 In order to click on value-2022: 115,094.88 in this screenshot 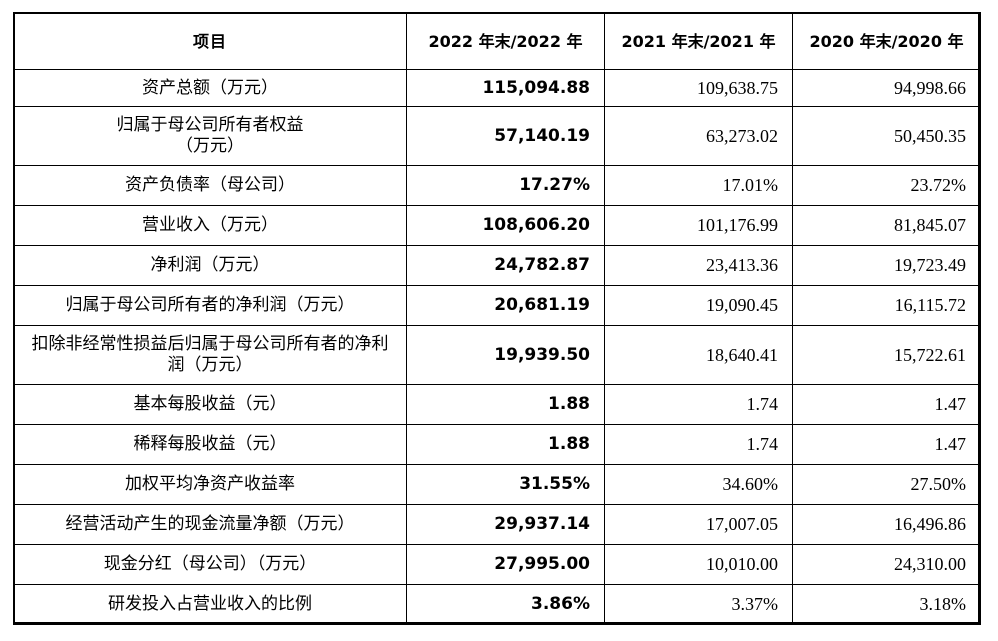, I will do `click(505, 88)`.